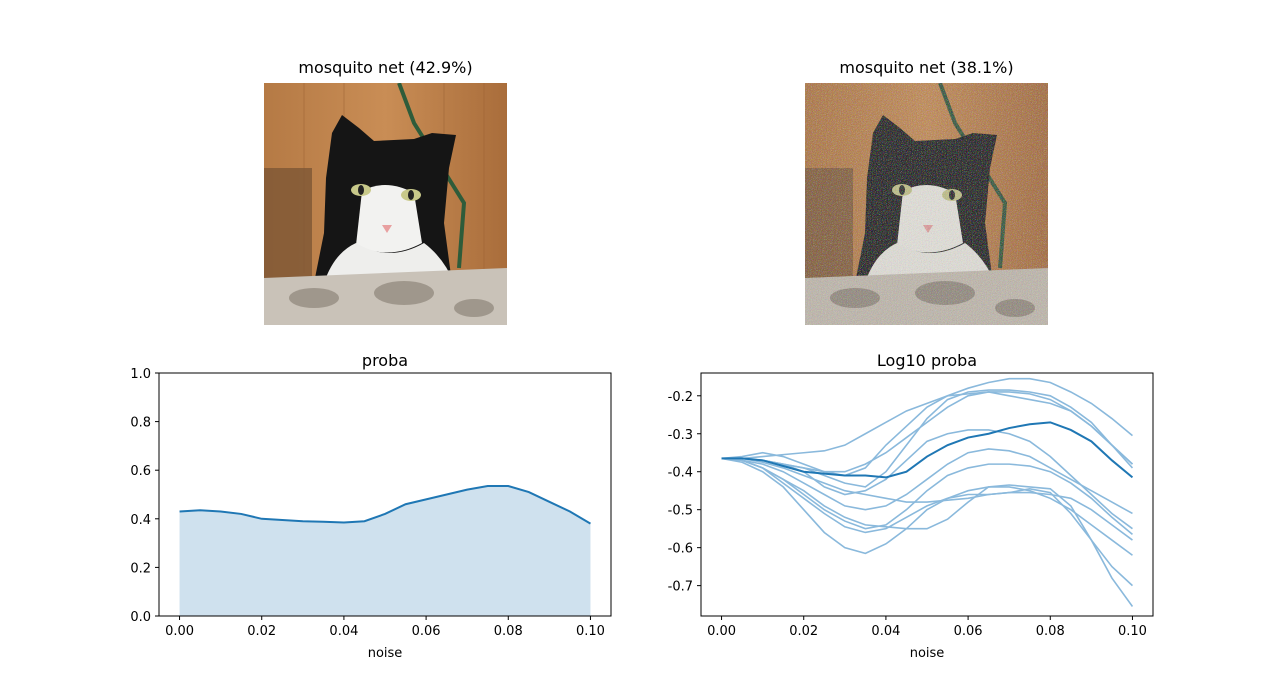 The image size is (1280, 692). I want to click on y-tick-label: -0.7, so click(680, 587).